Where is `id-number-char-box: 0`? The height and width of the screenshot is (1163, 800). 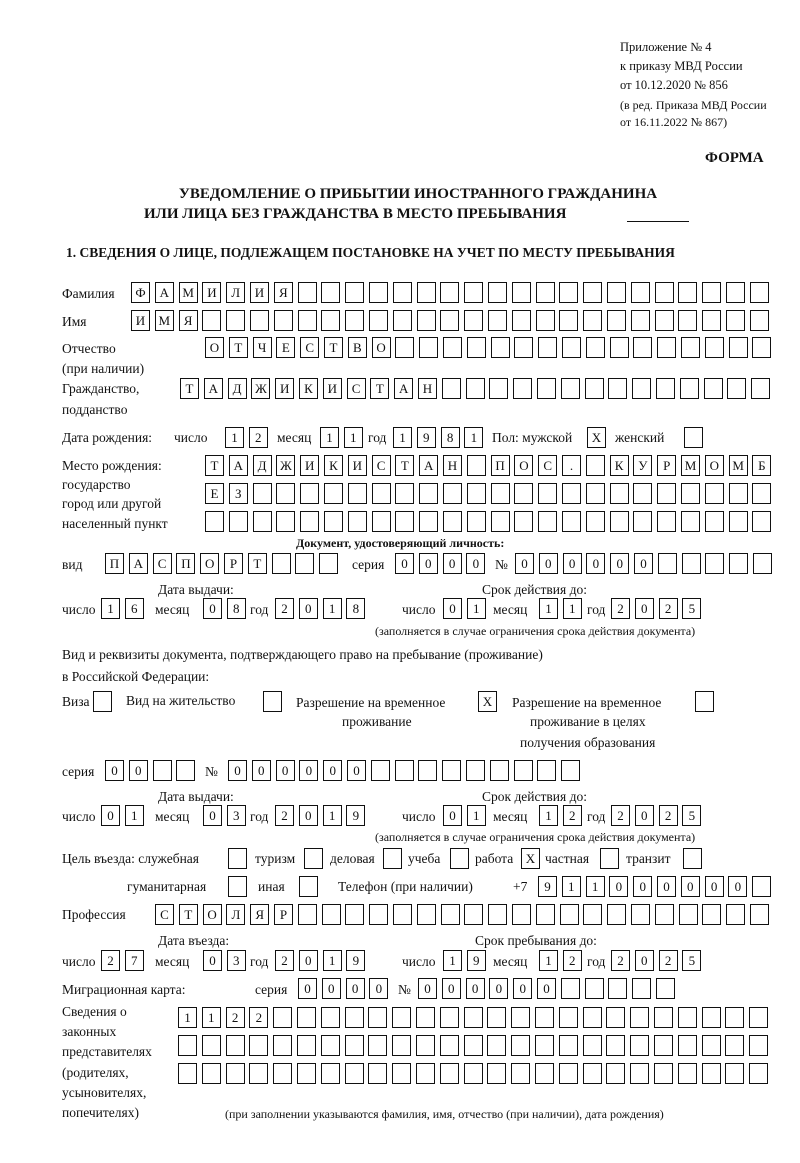
id-number-char-box: 0 is located at coordinates (643, 563).